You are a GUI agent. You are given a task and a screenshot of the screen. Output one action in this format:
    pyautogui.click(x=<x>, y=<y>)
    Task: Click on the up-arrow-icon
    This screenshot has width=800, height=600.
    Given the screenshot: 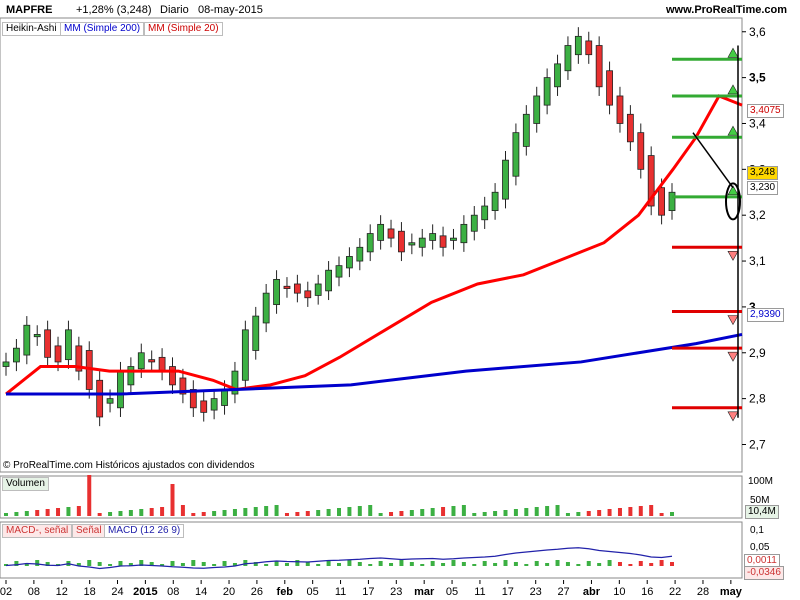 What is the action you would take?
    pyautogui.click(x=733, y=190)
    